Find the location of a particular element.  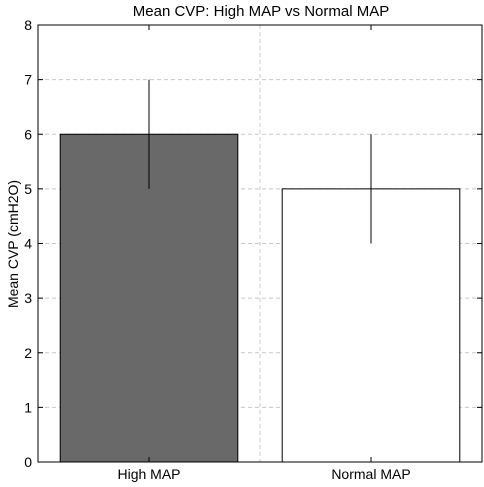

chart-title: Mean CVP: High MAP vs Normal MAP is located at coordinates (261, 11).